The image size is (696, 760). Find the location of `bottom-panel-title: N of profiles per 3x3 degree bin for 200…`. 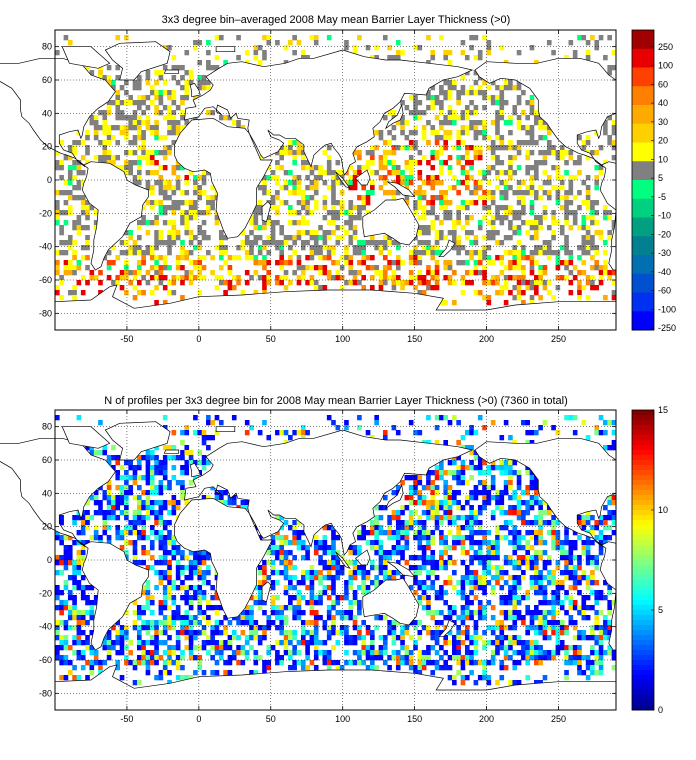

bottom-panel-title: N of profiles per 3x3 degree bin for 200… is located at coordinates (336, 401).